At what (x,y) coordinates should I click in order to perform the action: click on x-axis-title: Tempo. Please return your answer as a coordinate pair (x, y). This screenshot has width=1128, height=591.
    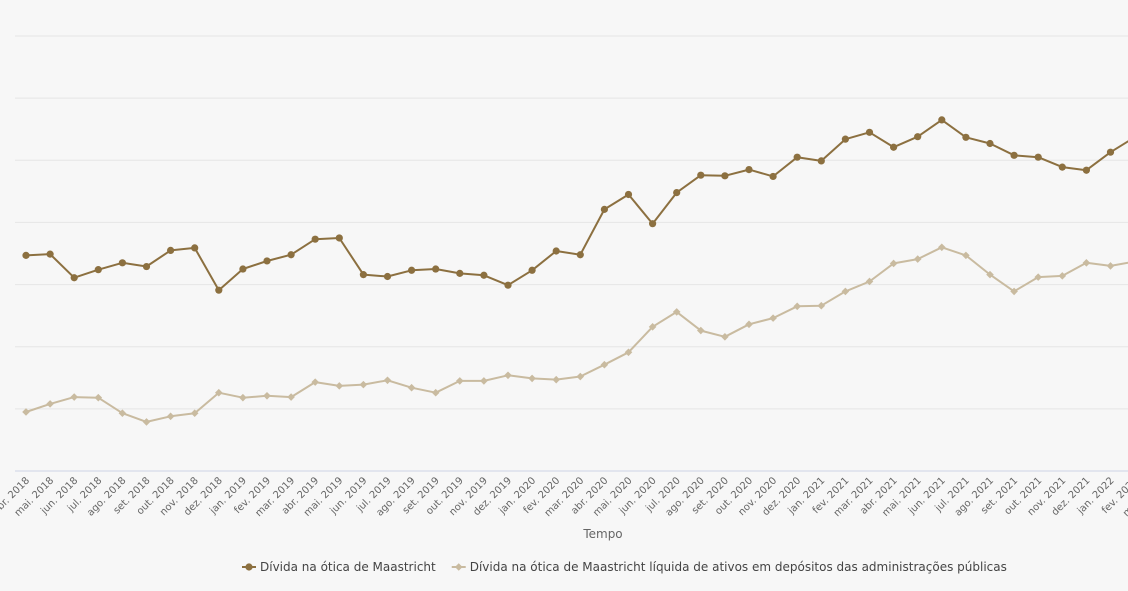
    Looking at the image, I should click on (602, 534).